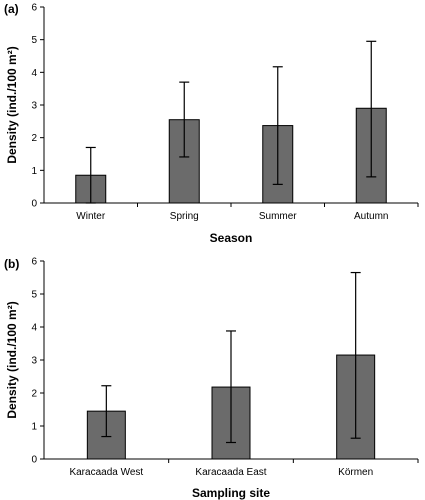 This screenshot has height=500, width=425. I want to click on x-axis-title: Sampling site, so click(231, 493).